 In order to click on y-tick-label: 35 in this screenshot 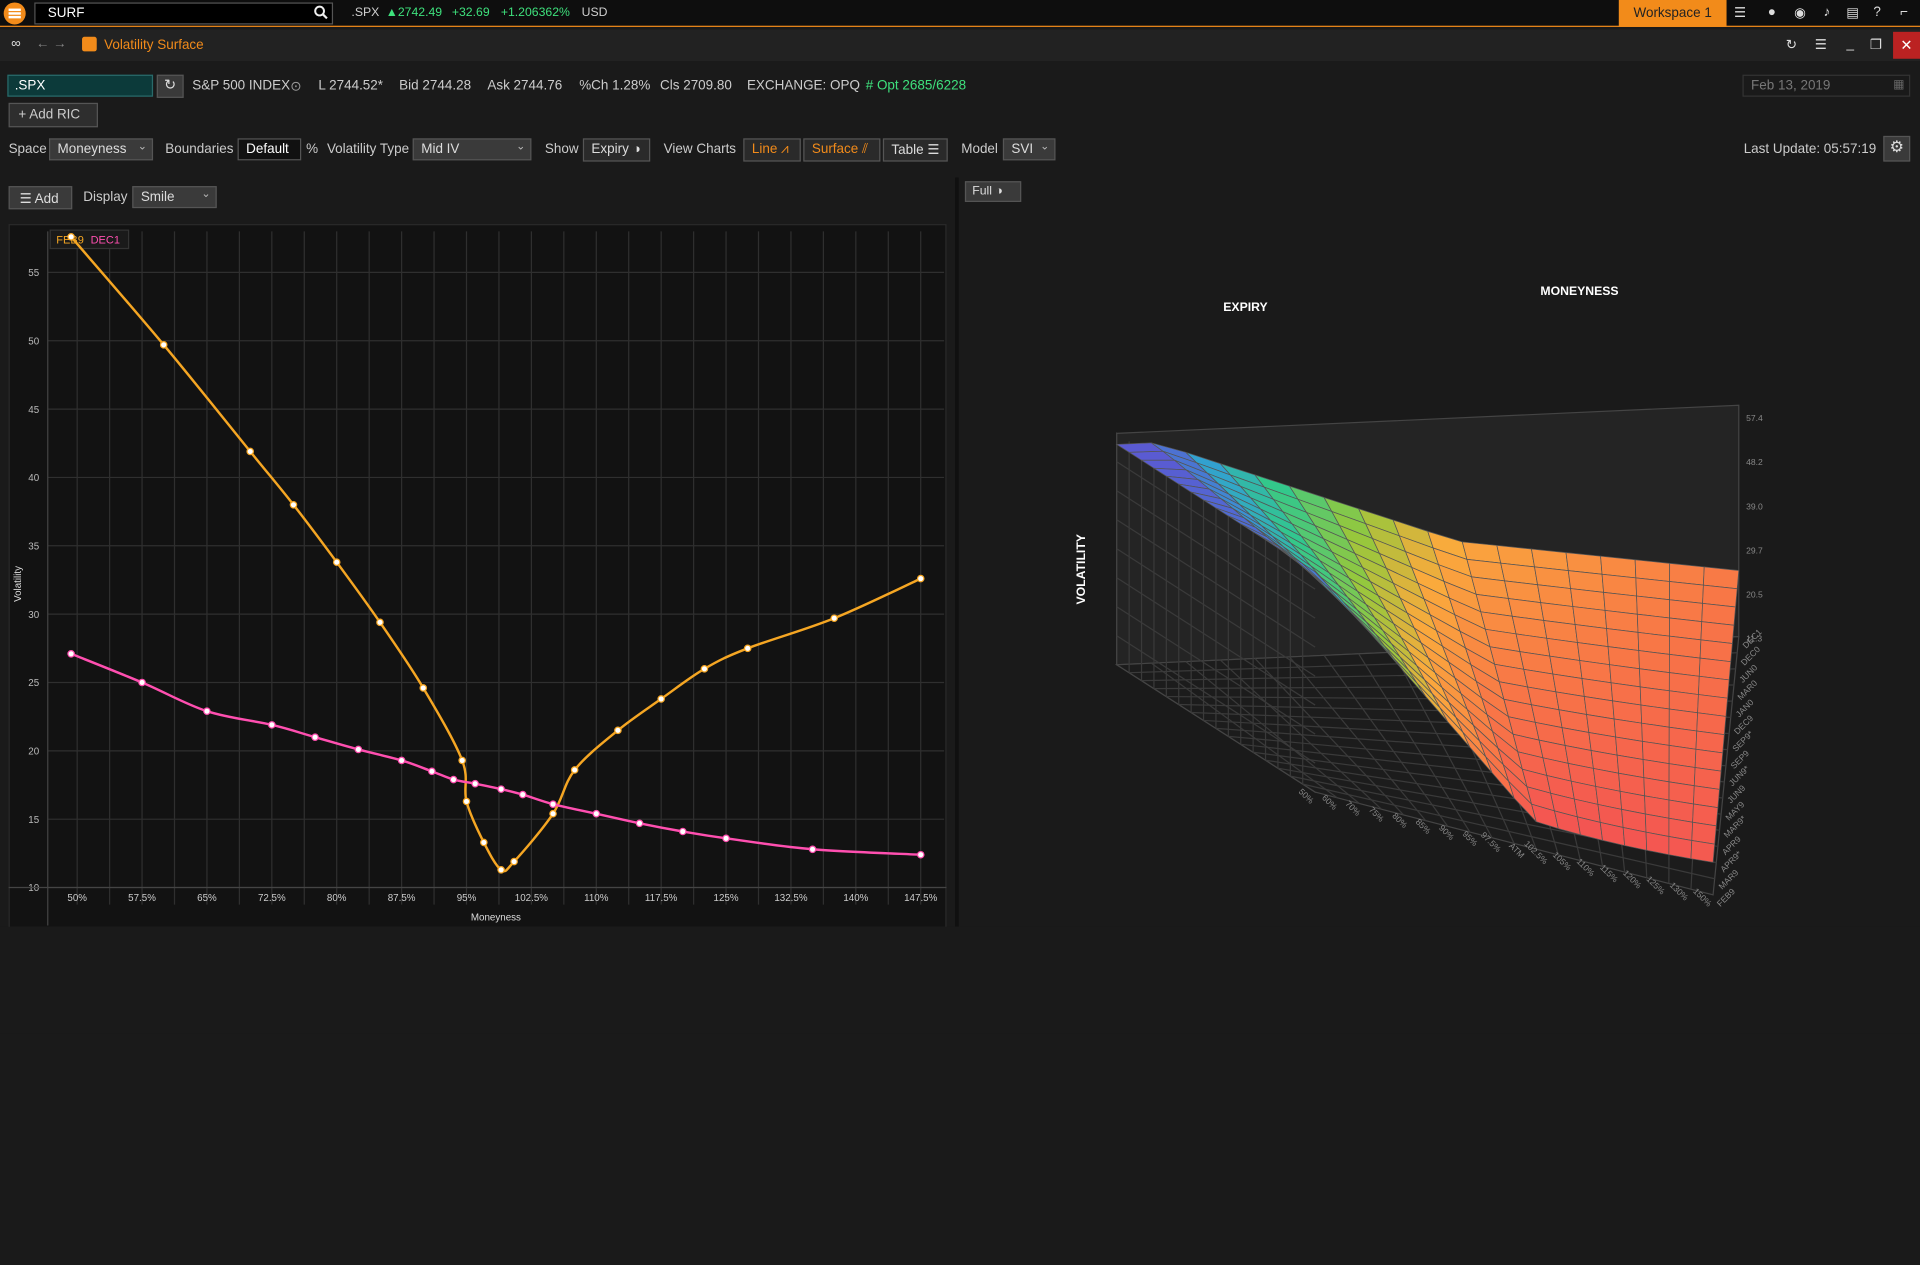, I will do `click(33, 546)`.